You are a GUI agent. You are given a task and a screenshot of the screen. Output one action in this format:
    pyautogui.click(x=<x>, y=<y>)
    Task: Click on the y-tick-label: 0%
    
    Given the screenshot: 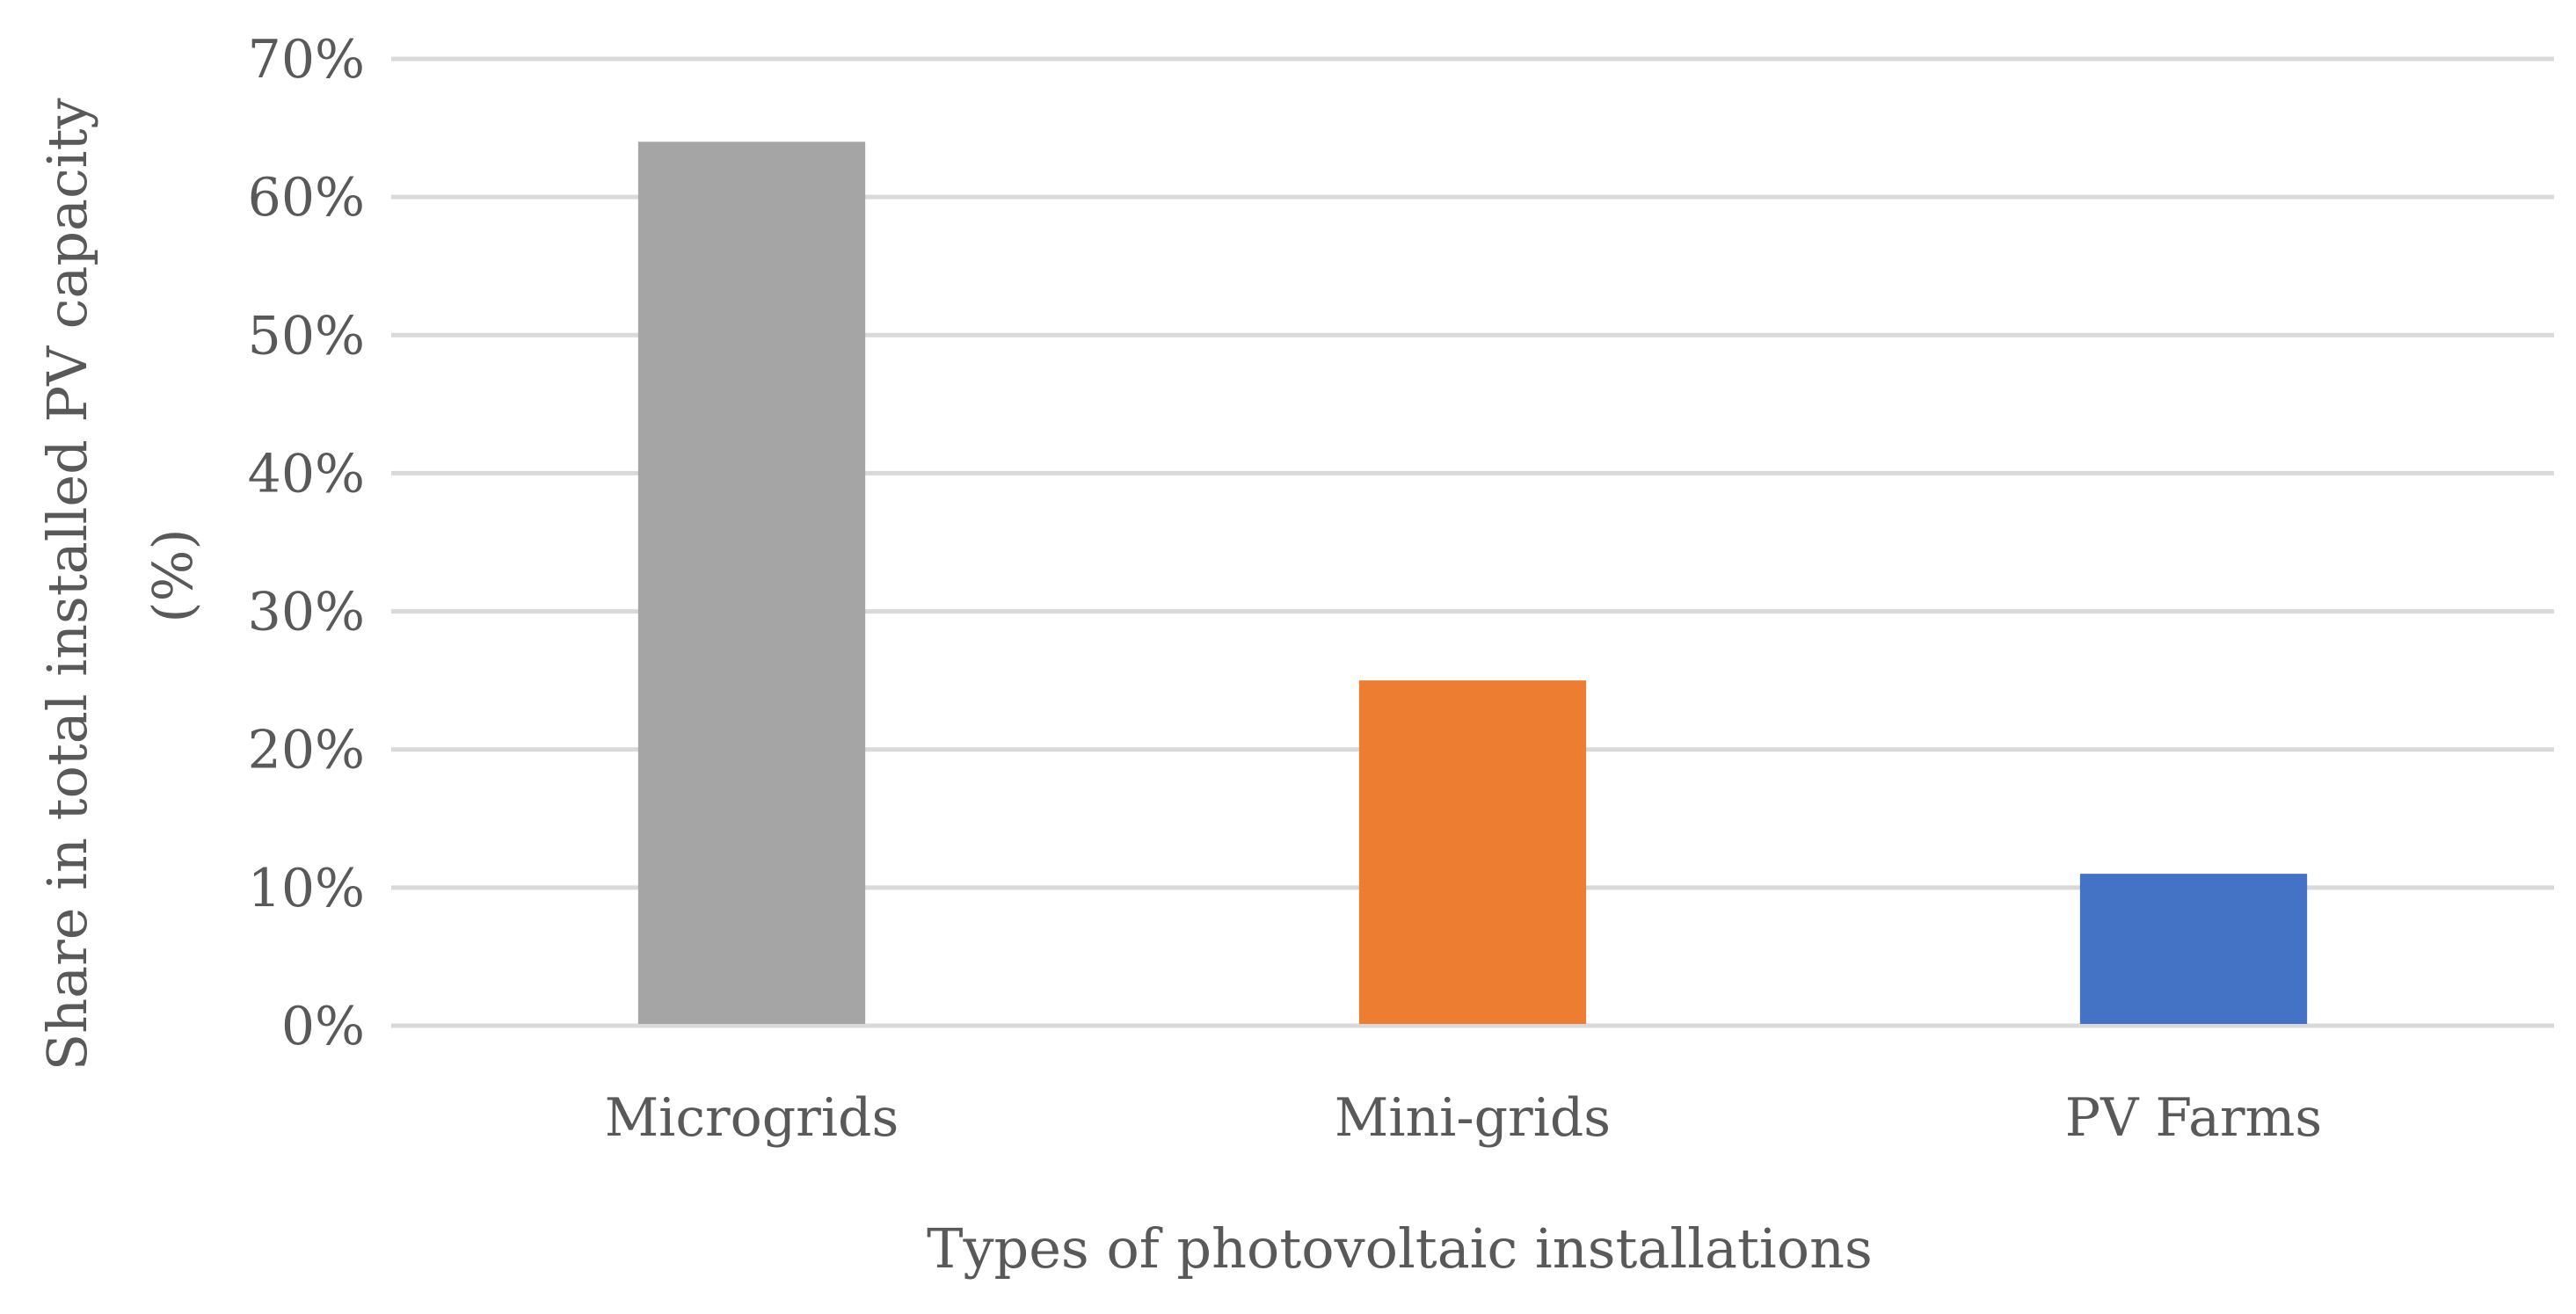 What is the action you would take?
    pyautogui.click(x=323, y=1026)
    